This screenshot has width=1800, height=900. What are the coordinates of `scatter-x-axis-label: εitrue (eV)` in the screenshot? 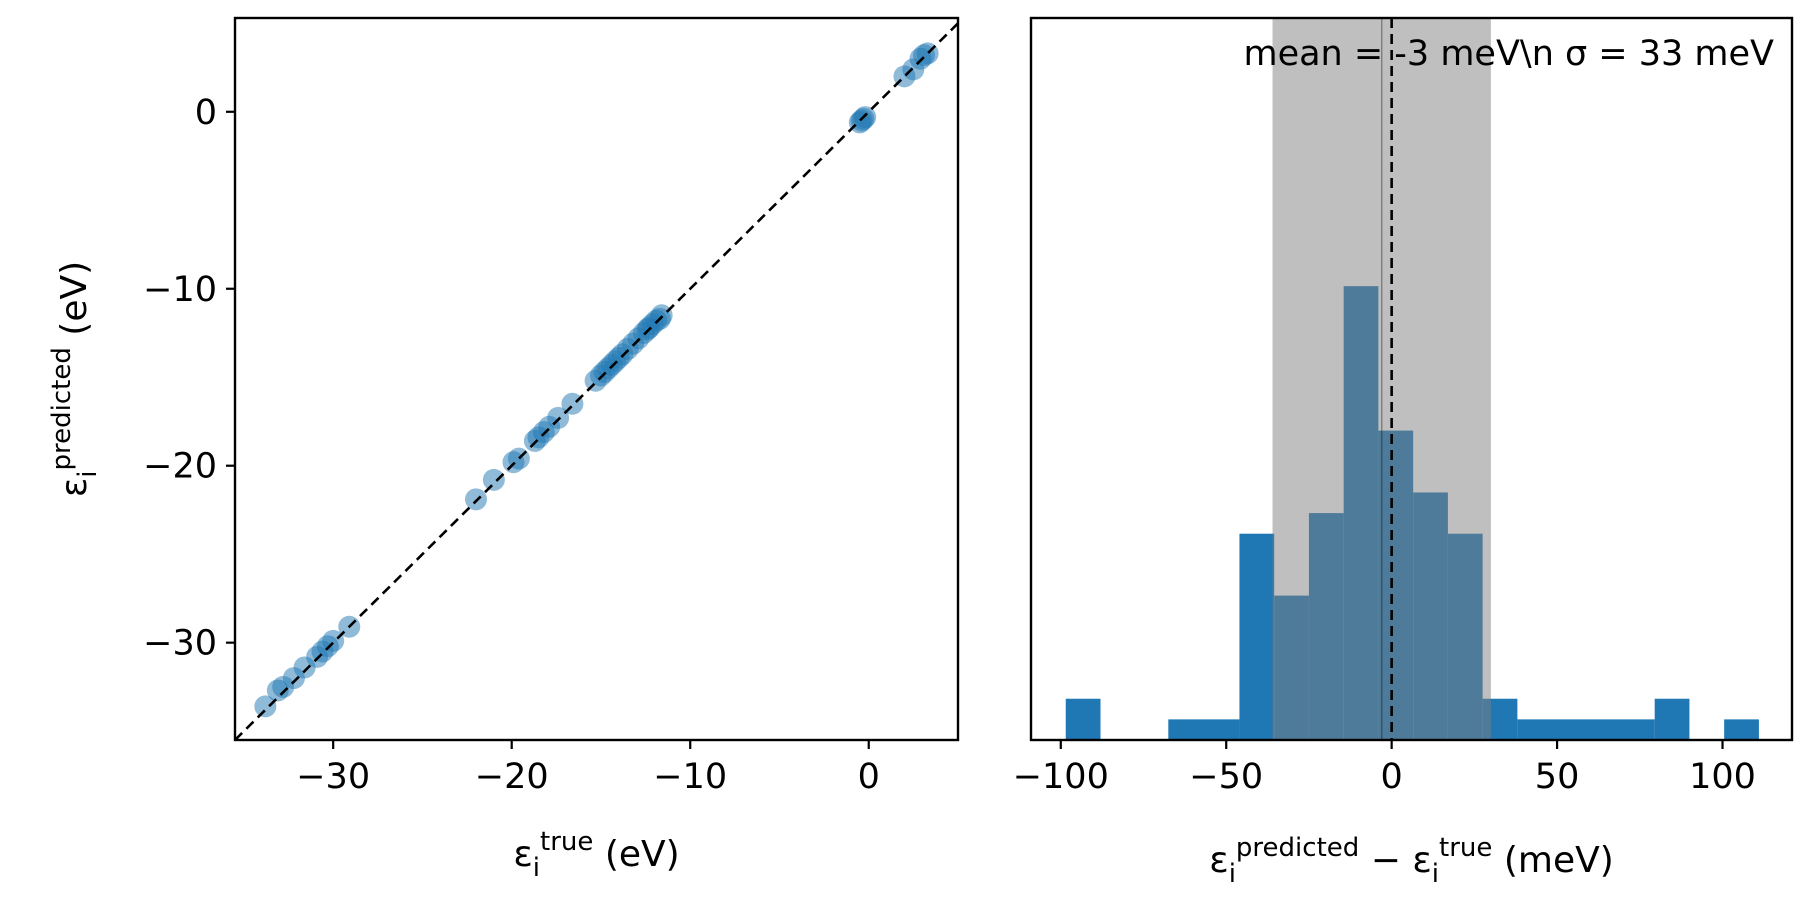 It's located at (596, 855).